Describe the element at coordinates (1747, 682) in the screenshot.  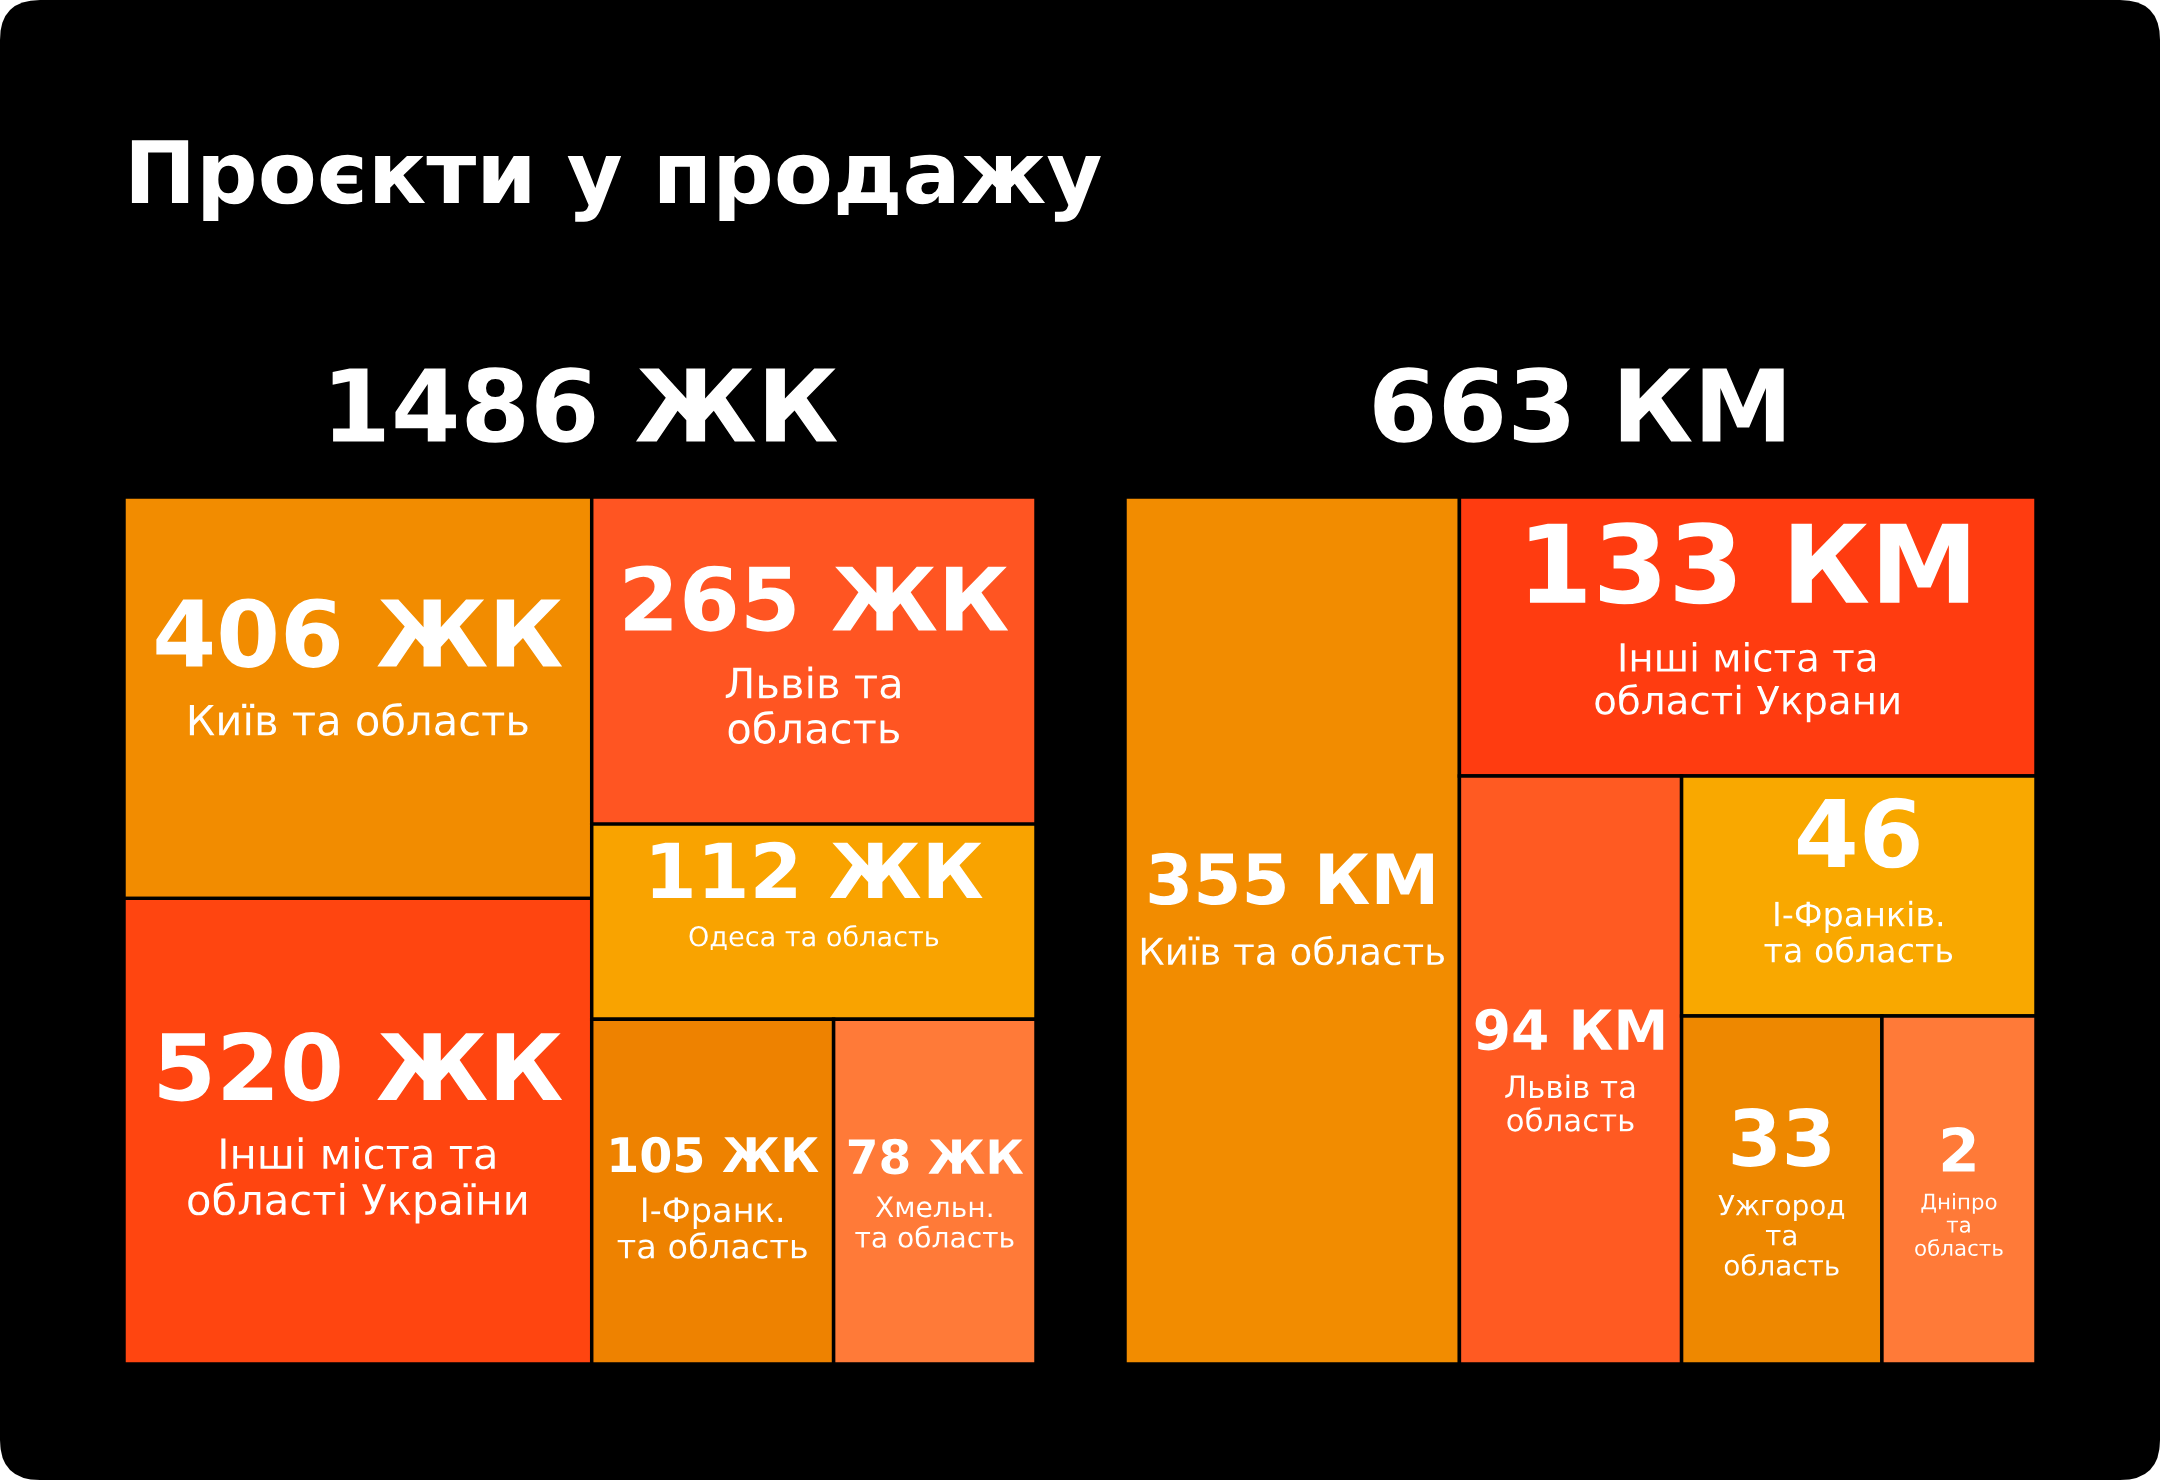
I see `category-label: Інші міста та області Украни` at that location.